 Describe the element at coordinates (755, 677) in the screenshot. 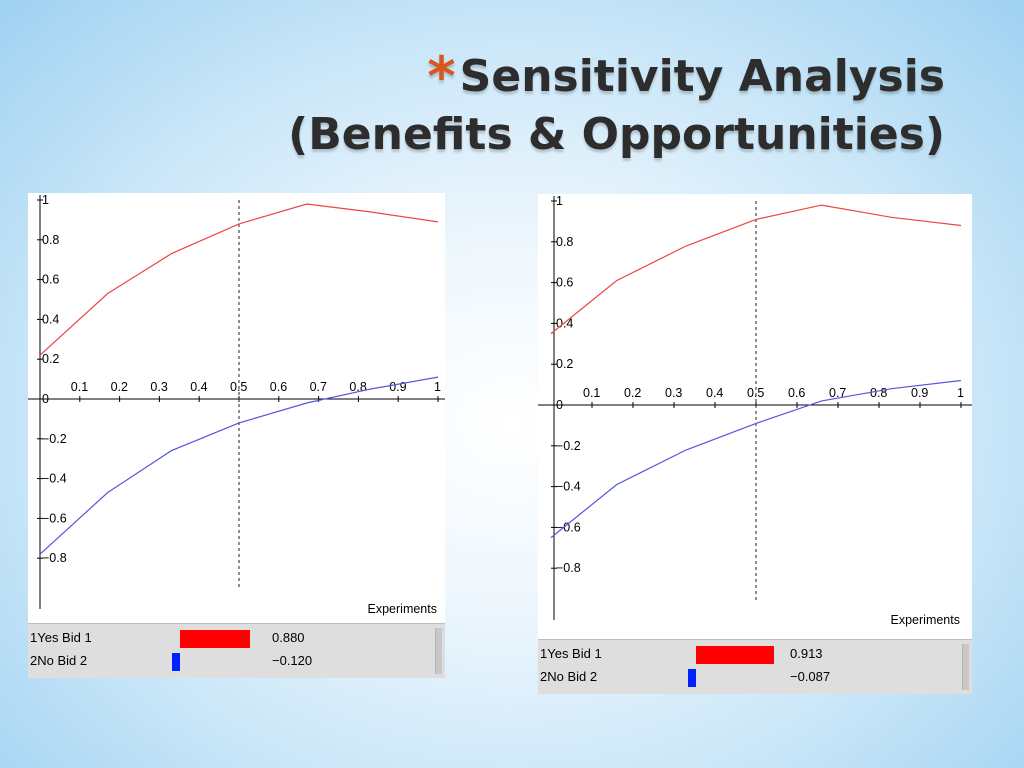

I see `no-bid-row: 2No Bid 2 −0.087` at that location.